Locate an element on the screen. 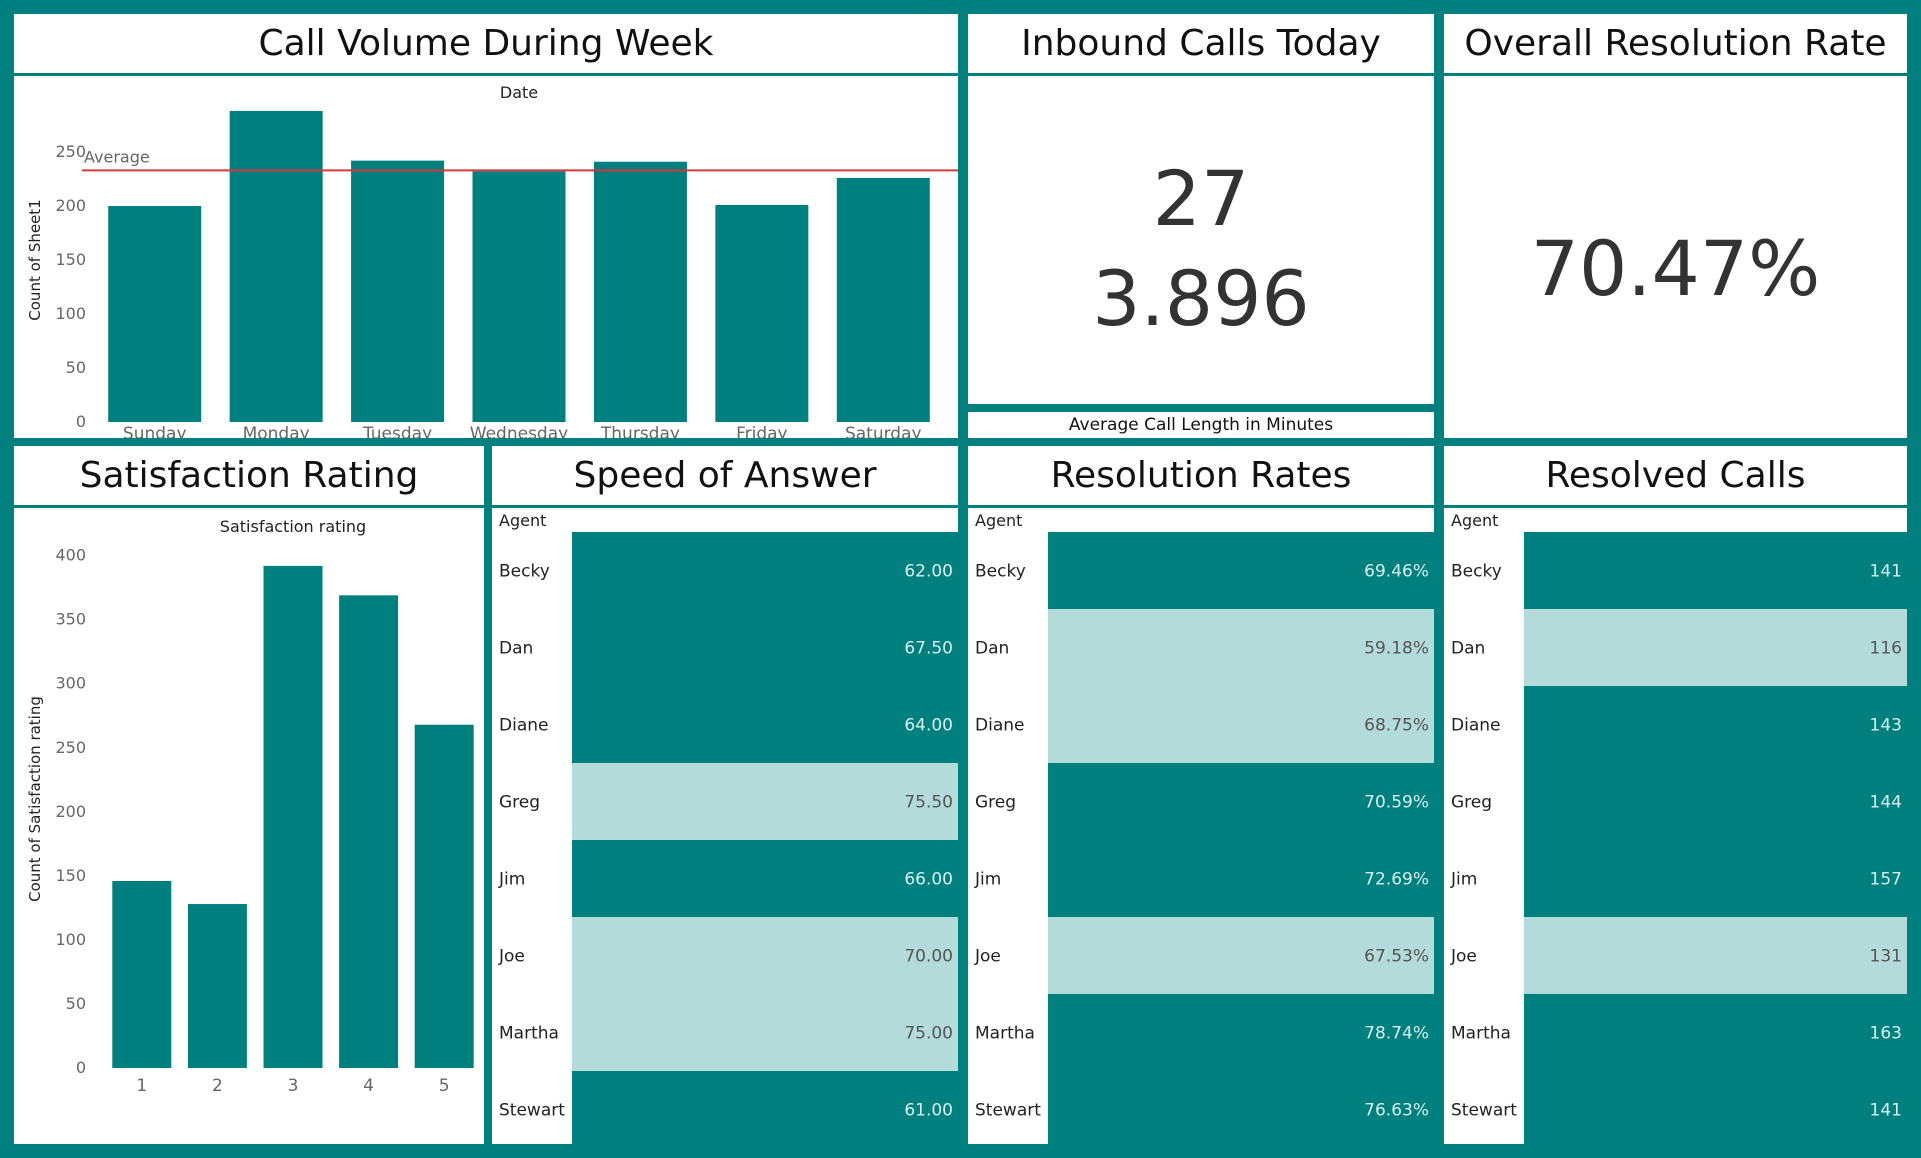 The height and width of the screenshot is (1158, 1921). table-value-label: 144 is located at coordinates (1886, 803).